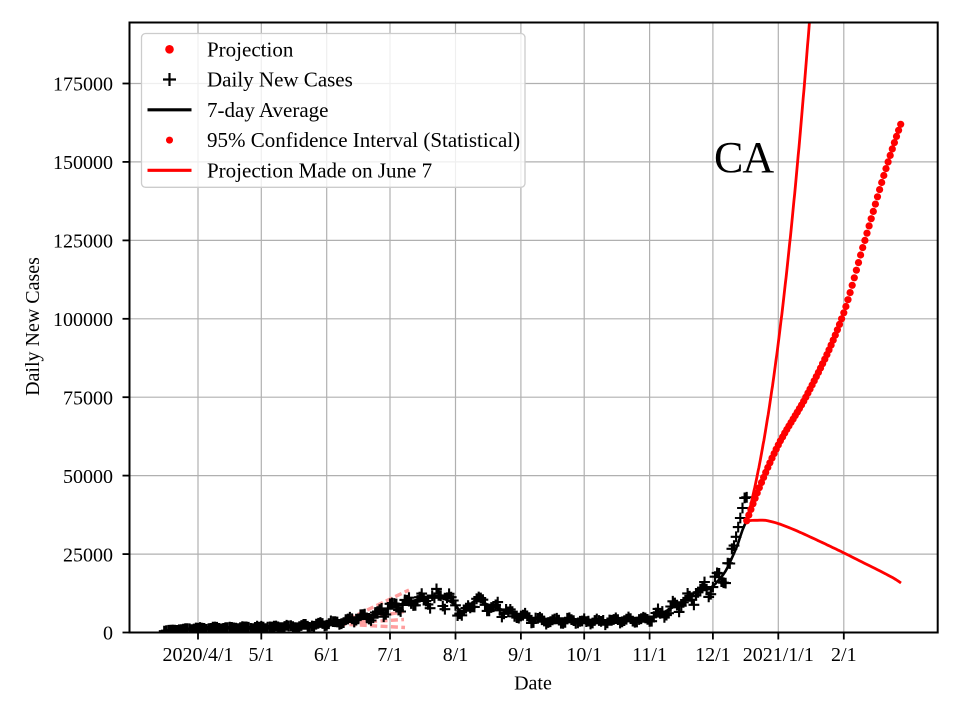  What do you see at coordinates (262, 655) in the screenshot?
I see `svg-text: 5/1` at bounding box center [262, 655].